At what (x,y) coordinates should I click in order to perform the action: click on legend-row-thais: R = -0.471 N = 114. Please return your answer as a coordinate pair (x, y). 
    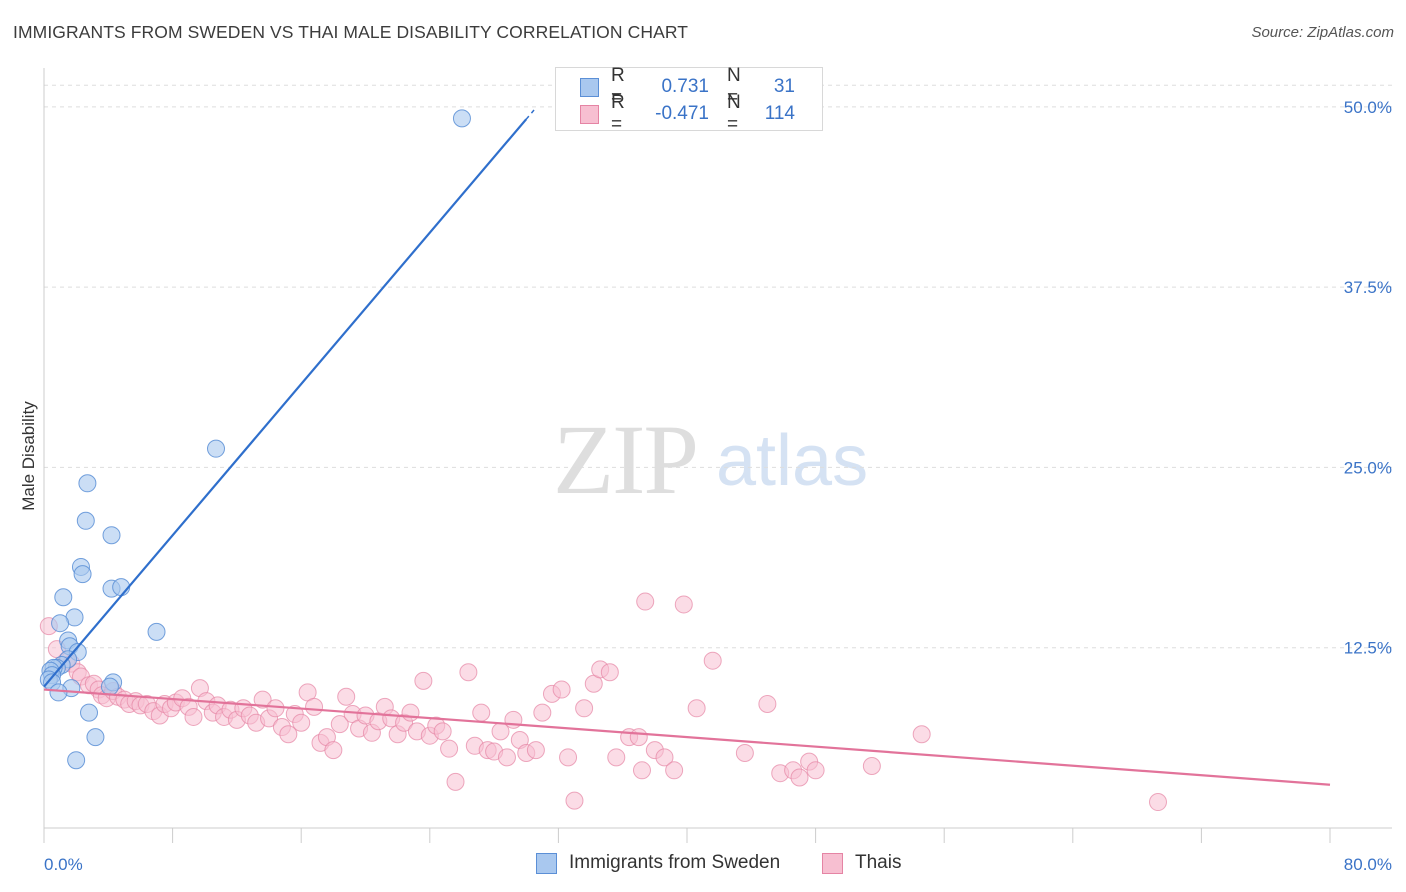
    Looking at the image, I should click on (687, 113).